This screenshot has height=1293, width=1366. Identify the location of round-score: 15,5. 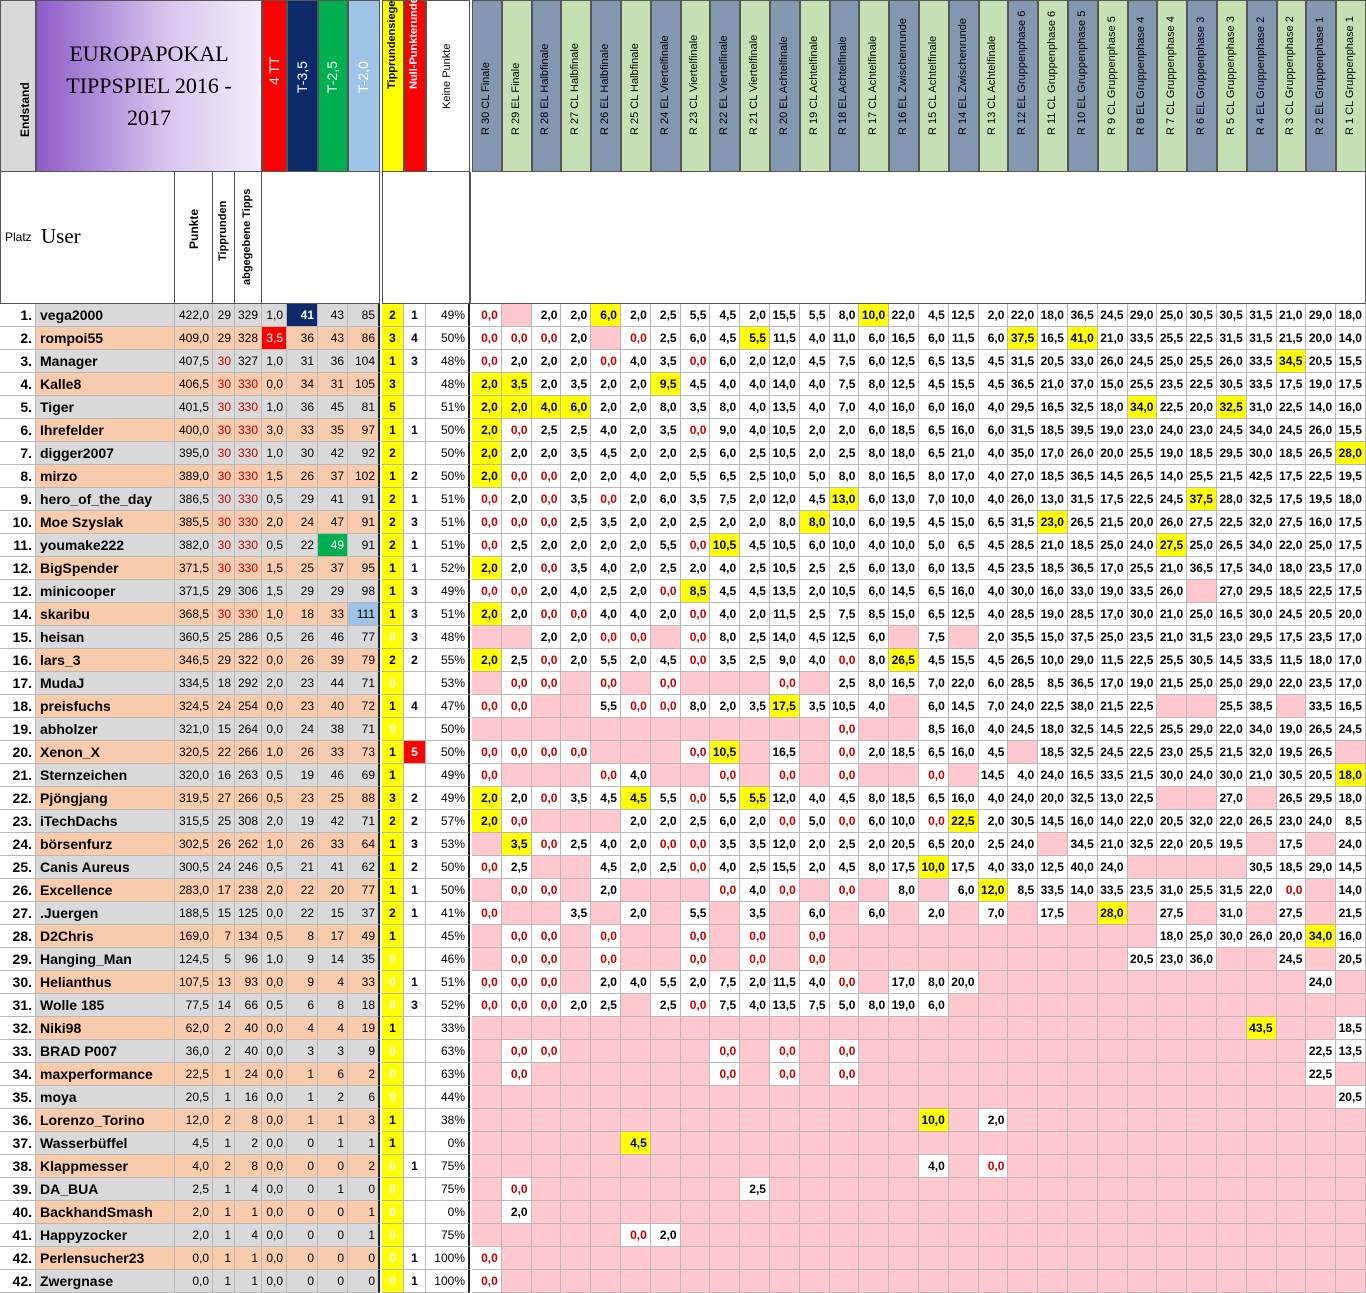
(963, 660).